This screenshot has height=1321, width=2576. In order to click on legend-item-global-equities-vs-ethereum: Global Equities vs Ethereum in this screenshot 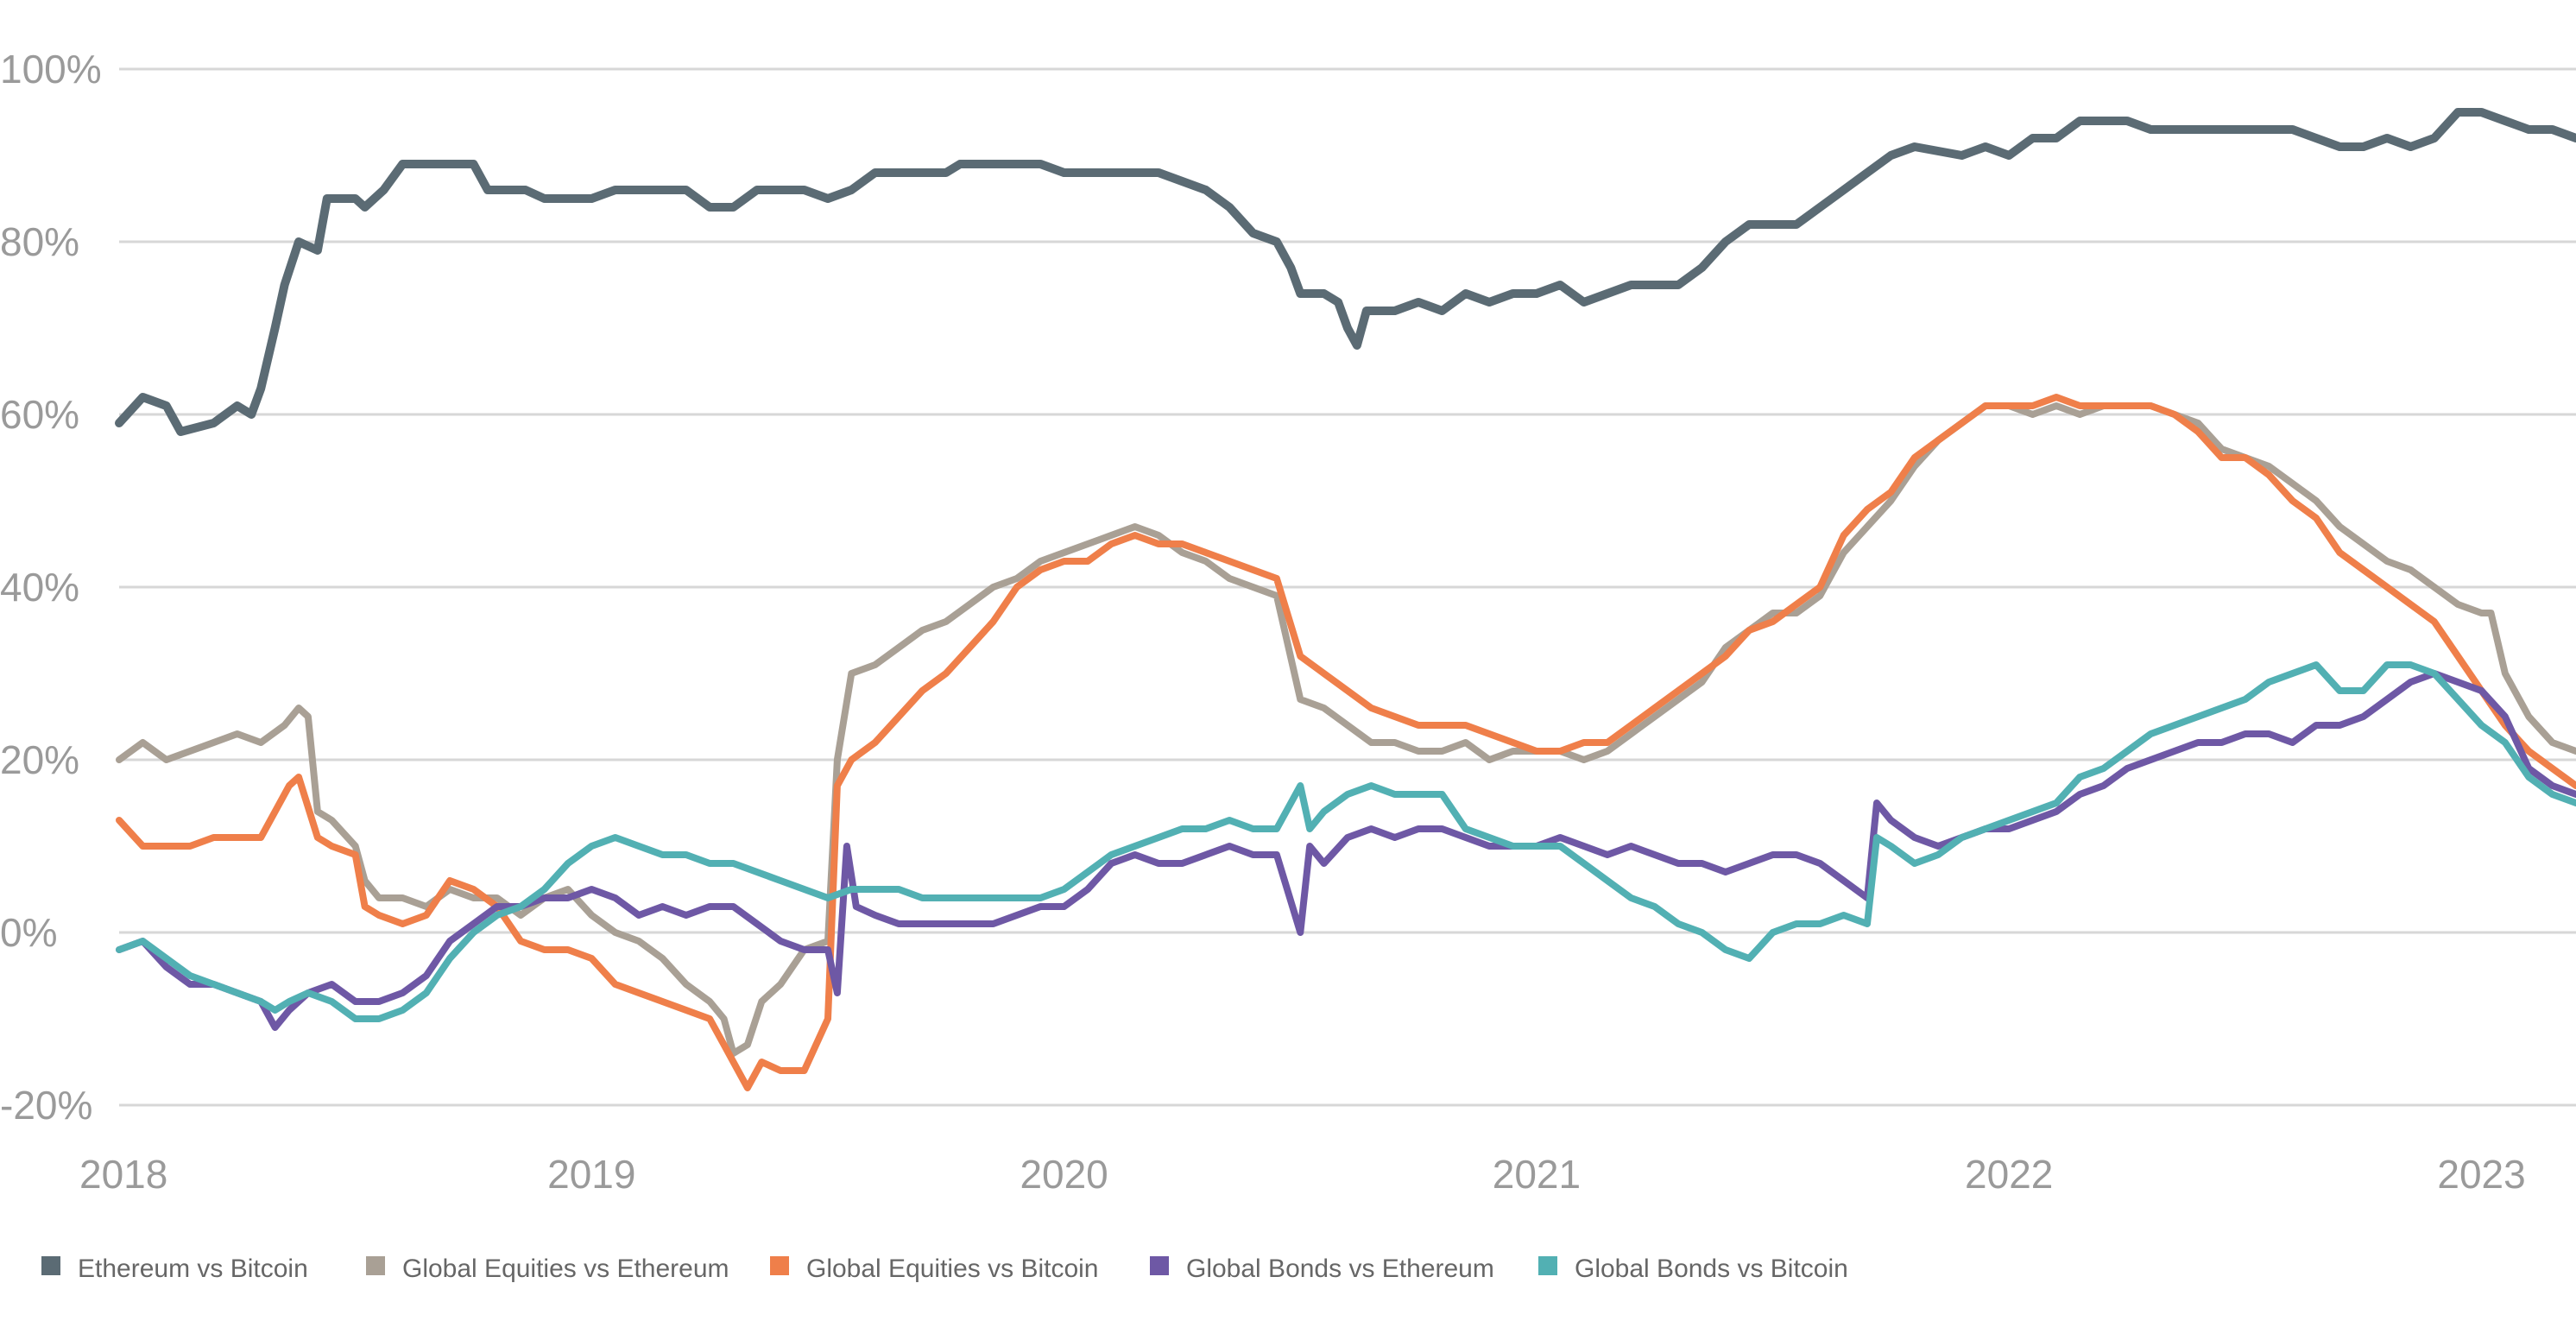, I will do `click(547, 1269)`.